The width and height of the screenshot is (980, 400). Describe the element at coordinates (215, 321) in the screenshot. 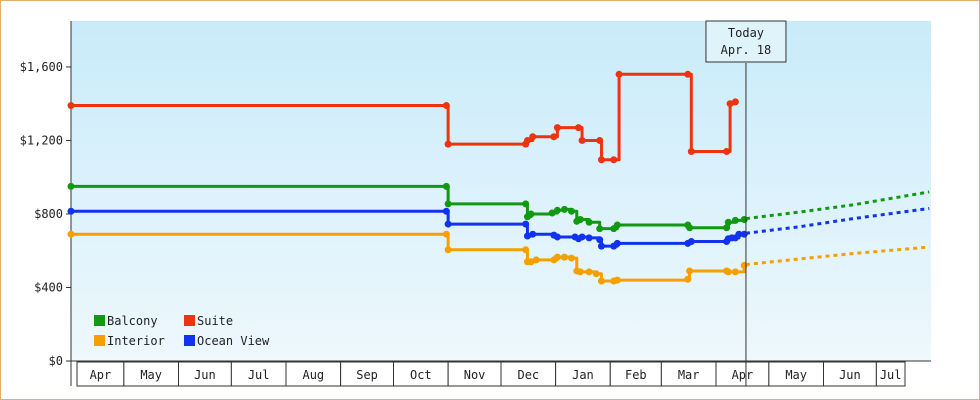

I see `legend-label: Suite` at that location.